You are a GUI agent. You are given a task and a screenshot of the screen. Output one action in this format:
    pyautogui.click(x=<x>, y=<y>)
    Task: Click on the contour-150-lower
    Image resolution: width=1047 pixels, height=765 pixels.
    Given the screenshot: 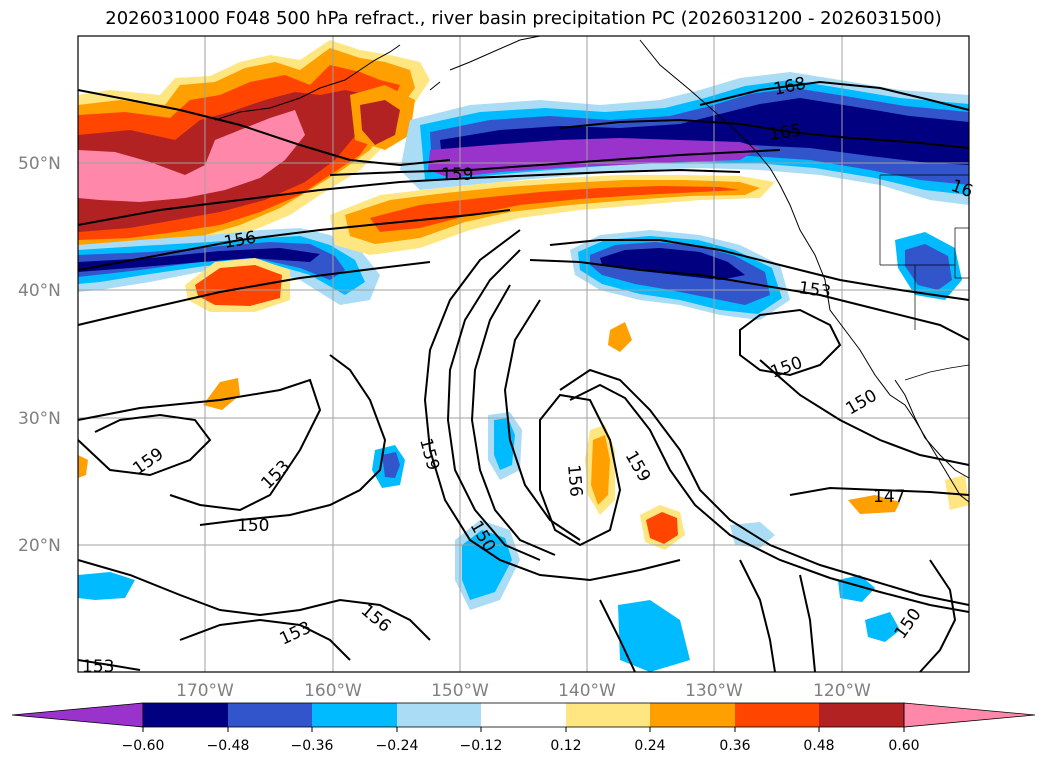 What is the action you would take?
    pyautogui.click(x=864, y=412)
    